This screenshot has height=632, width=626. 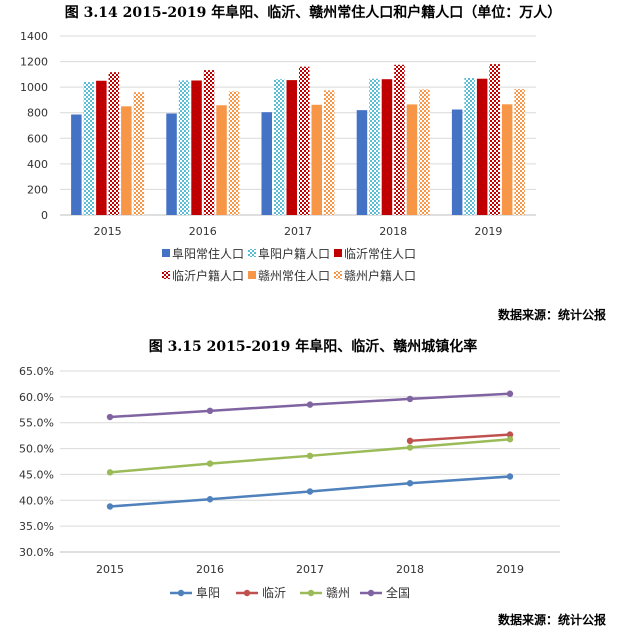 I want to click on y-tick-label: 60.0%, so click(x=36, y=397).